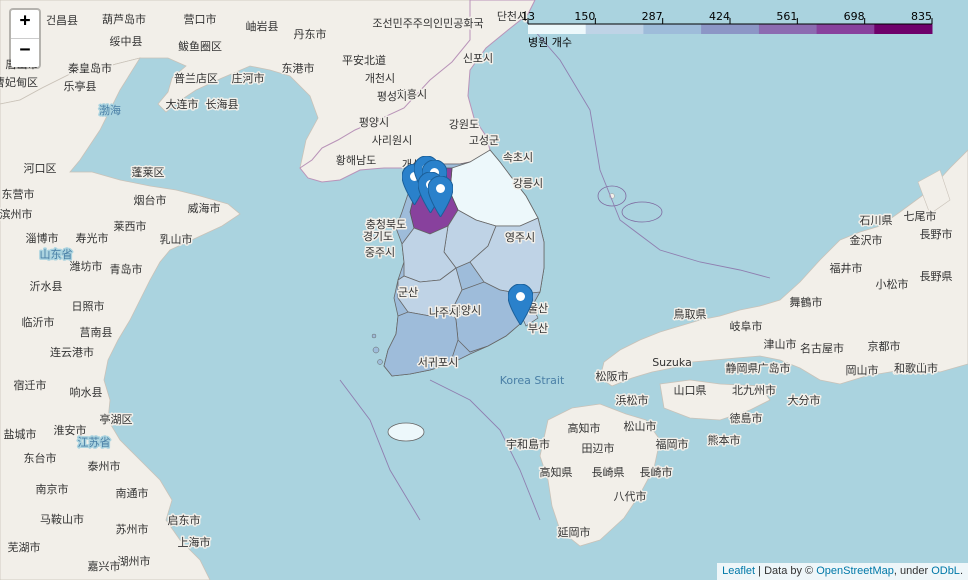 The height and width of the screenshot is (580, 968). I want to click on map-place-label: 苏州市, so click(132, 529).